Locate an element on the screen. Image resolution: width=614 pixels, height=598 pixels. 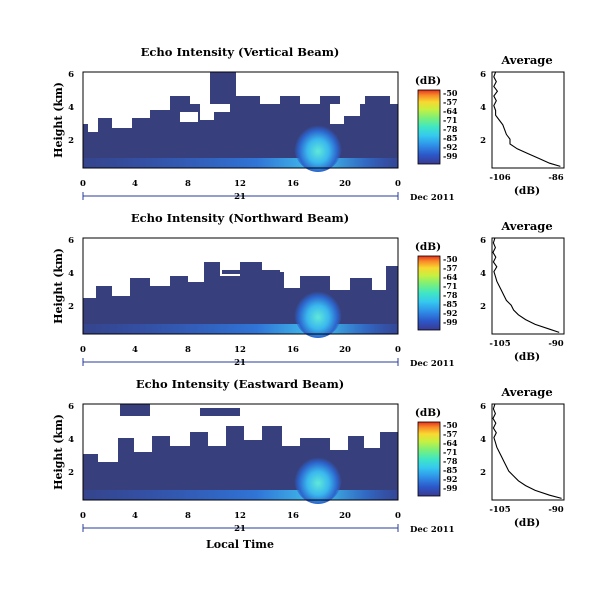
panel-title: Echo Intensity (Northward Beam) is located at coordinates (240, 218).